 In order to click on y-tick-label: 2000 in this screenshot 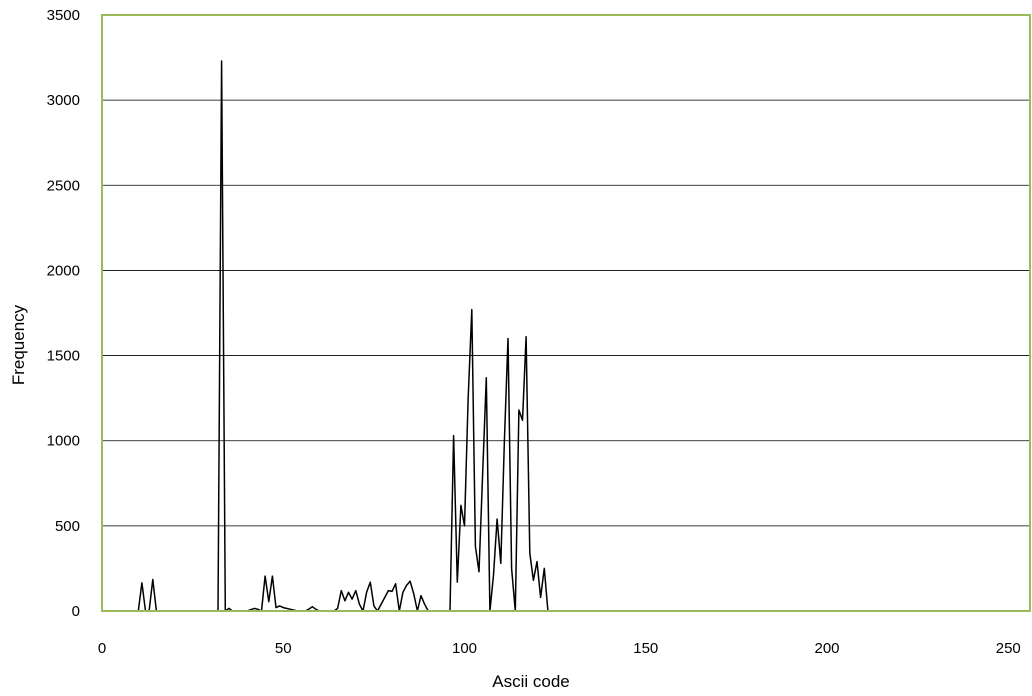, I will do `click(63, 270)`.